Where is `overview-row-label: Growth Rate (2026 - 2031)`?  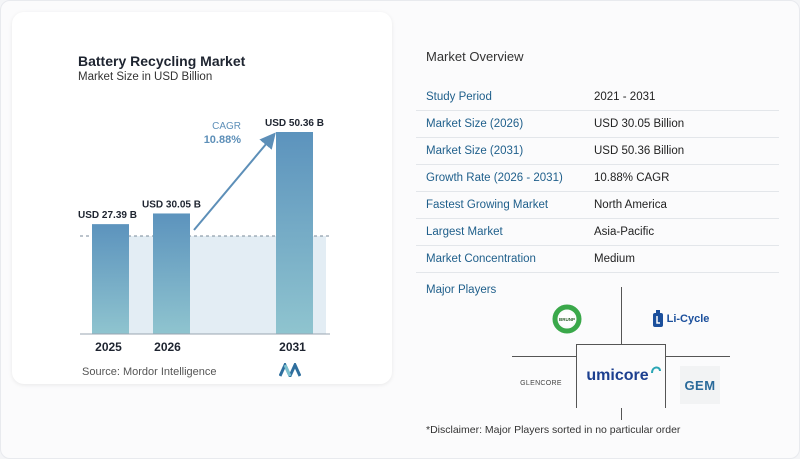
overview-row-label: Growth Rate (2026 - 2031) is located at coordinates (501, 178).